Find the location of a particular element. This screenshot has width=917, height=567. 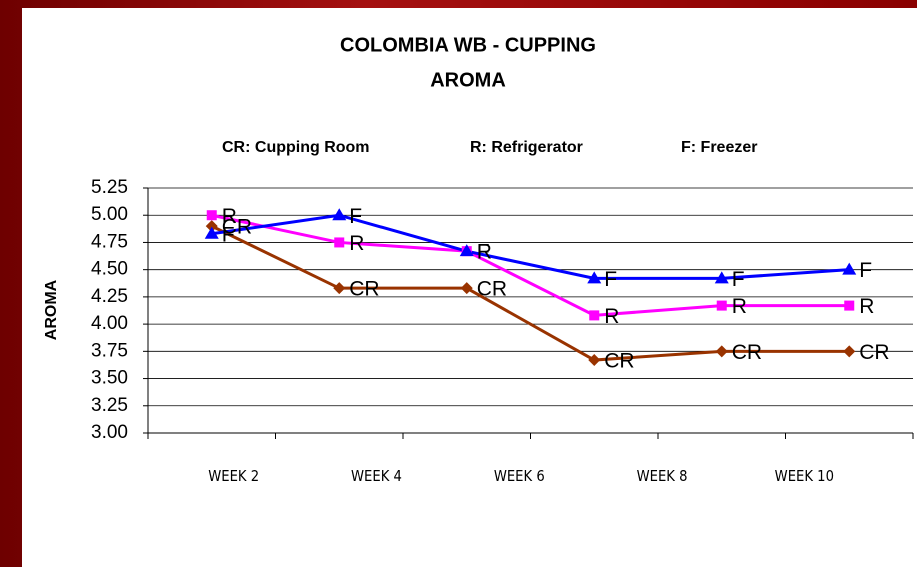

y-tick-label: 4.75 is located at coordinates (109, 241).